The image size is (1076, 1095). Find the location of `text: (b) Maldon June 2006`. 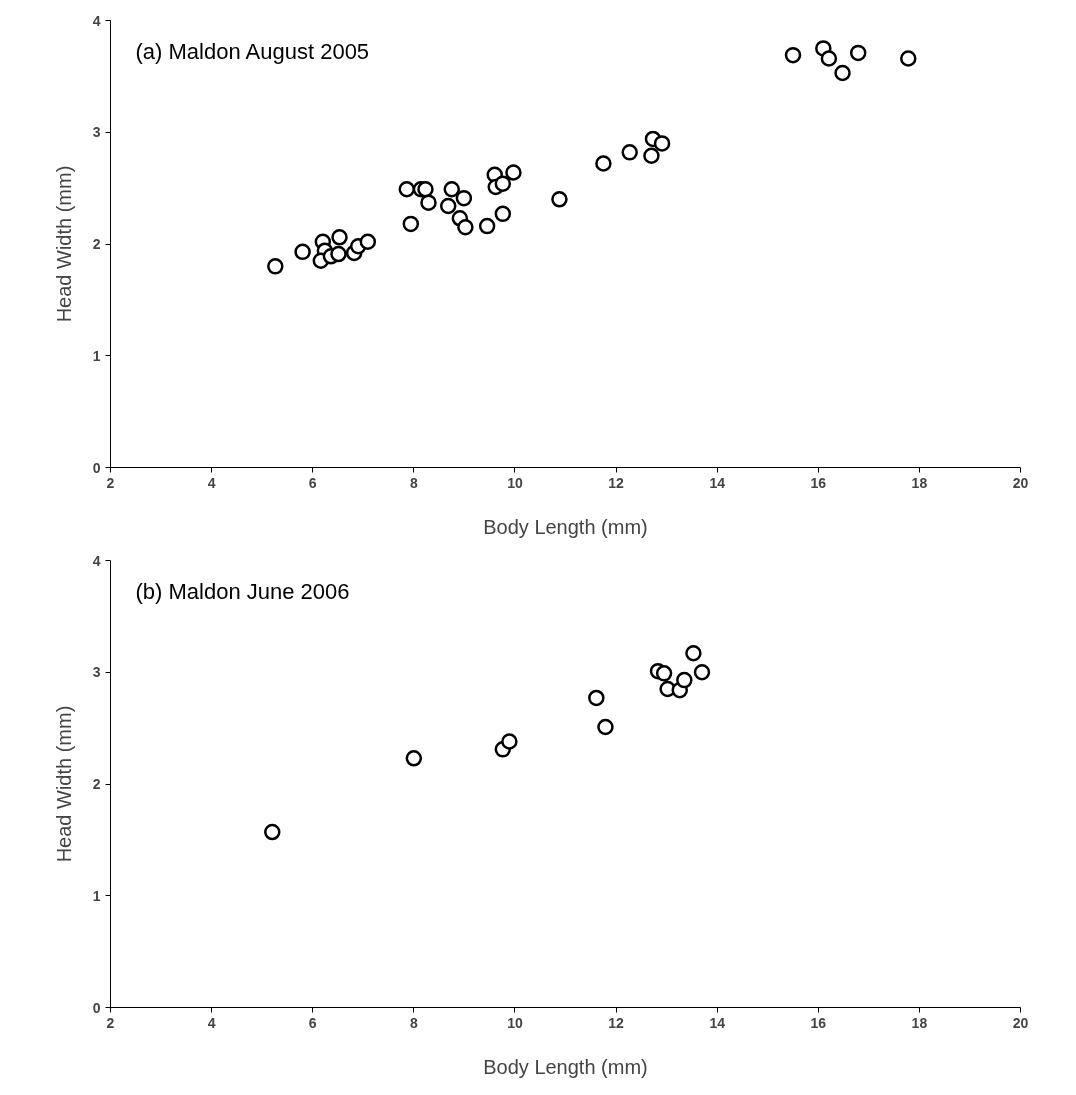

text: (b) Maldon June 2006 is located at coordinates (242, 591).